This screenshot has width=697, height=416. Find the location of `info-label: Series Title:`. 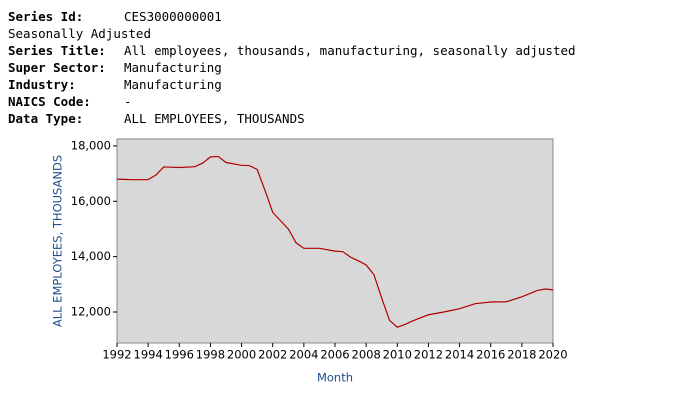

info-label: Series Title: is located at coordinates (57, 50).